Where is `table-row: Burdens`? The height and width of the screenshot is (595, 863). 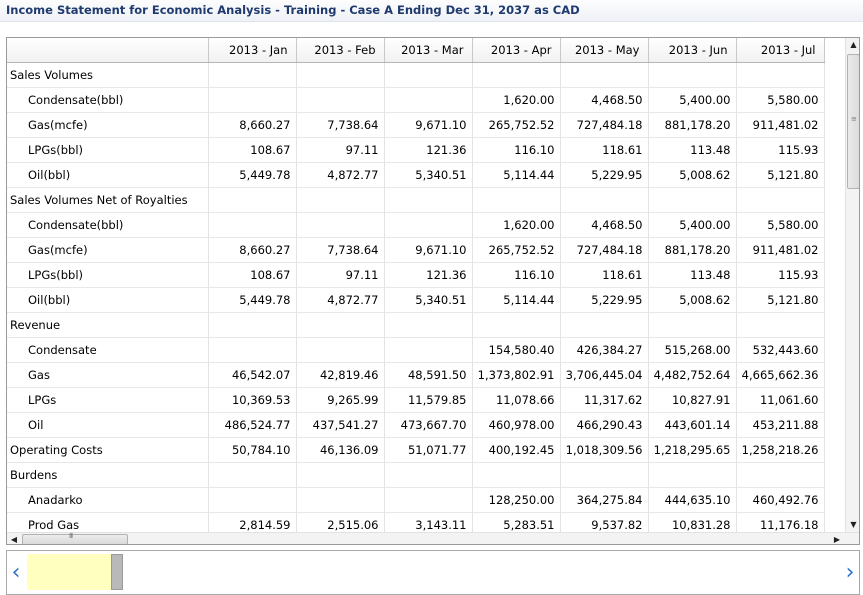
table-row: Burdens is located at coordinates (416, 475).